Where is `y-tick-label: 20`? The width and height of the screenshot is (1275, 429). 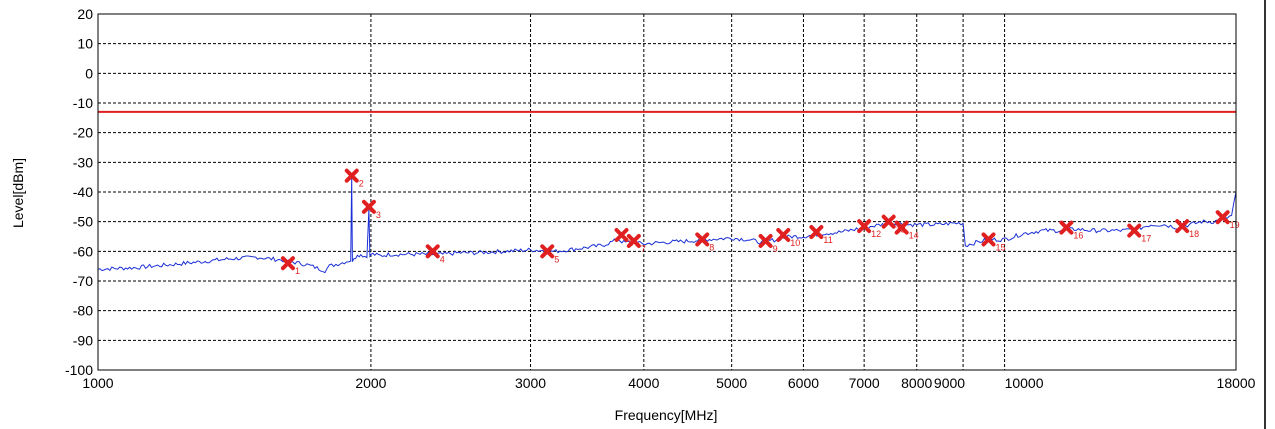
y-tick-label: 20 is located at coordinates (85, 14).